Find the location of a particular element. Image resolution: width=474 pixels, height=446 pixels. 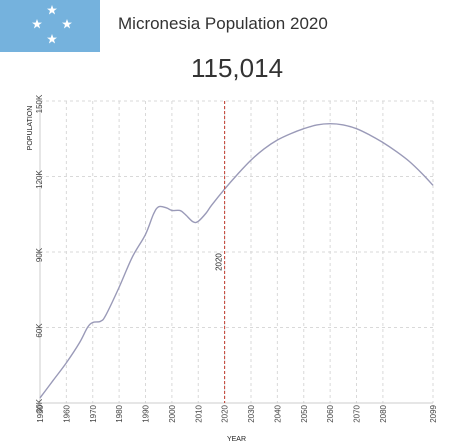

x-tick-label: 2050 is located at coordinates (304, 413).